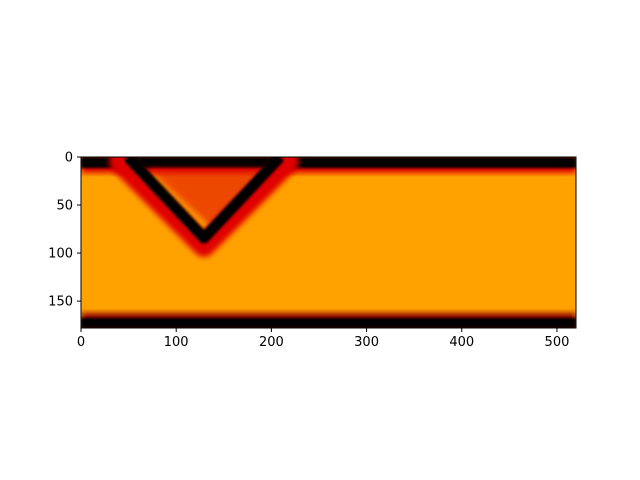 The image size is (640, 480). Describe the element at coordinates (212, 198) in the screenshot. I see `triangle-tint` at that location.